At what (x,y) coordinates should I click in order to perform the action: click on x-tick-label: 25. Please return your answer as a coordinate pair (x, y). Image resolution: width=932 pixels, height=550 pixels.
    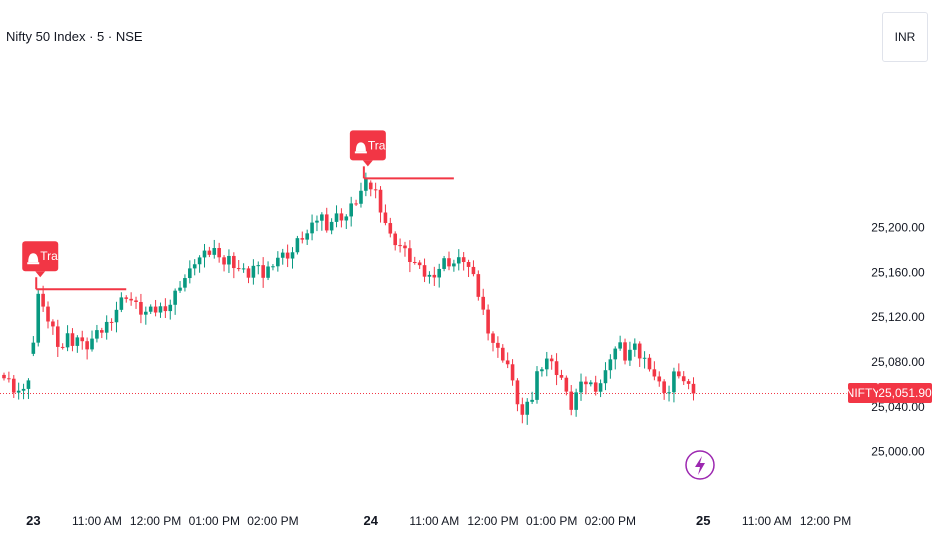
    Looking at the image, I should click on (703, 520).